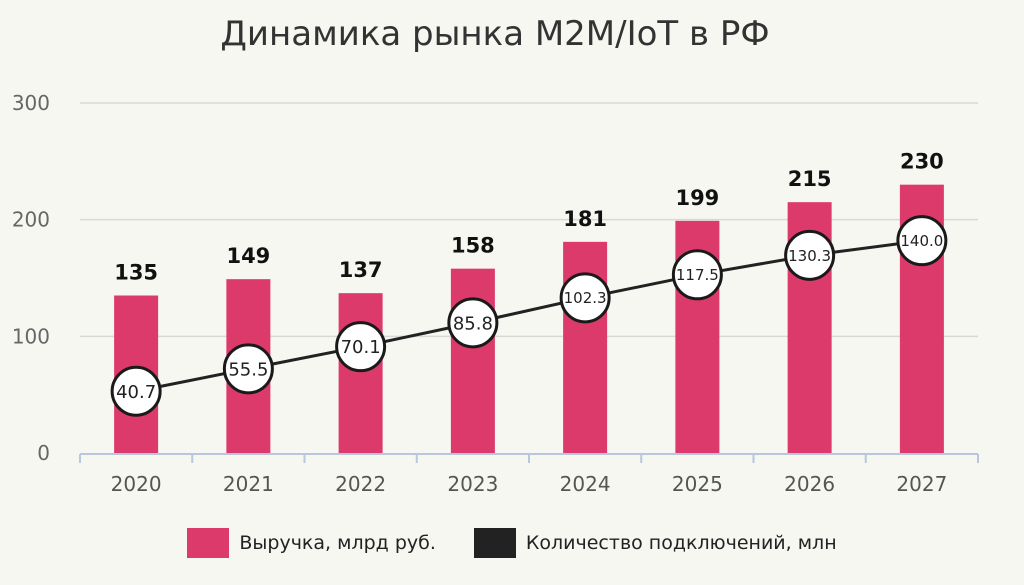 This screenshot has height=585, width=1024. I want to click on legend-label-connections: Количество подключений, млн, so click(681, 543).